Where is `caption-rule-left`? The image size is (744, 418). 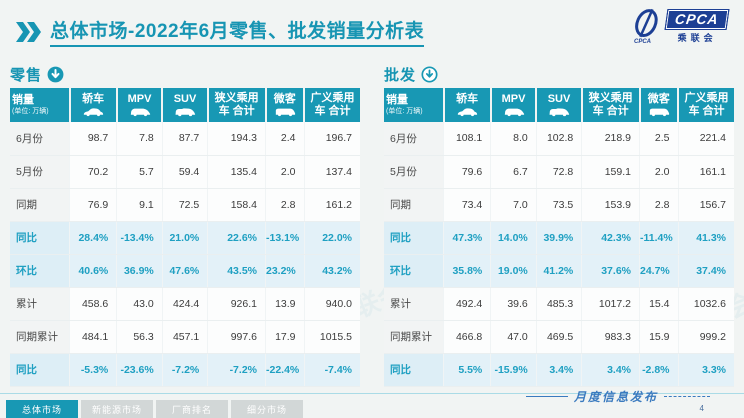 caption-rule-left is located at coordinates (546, 396).